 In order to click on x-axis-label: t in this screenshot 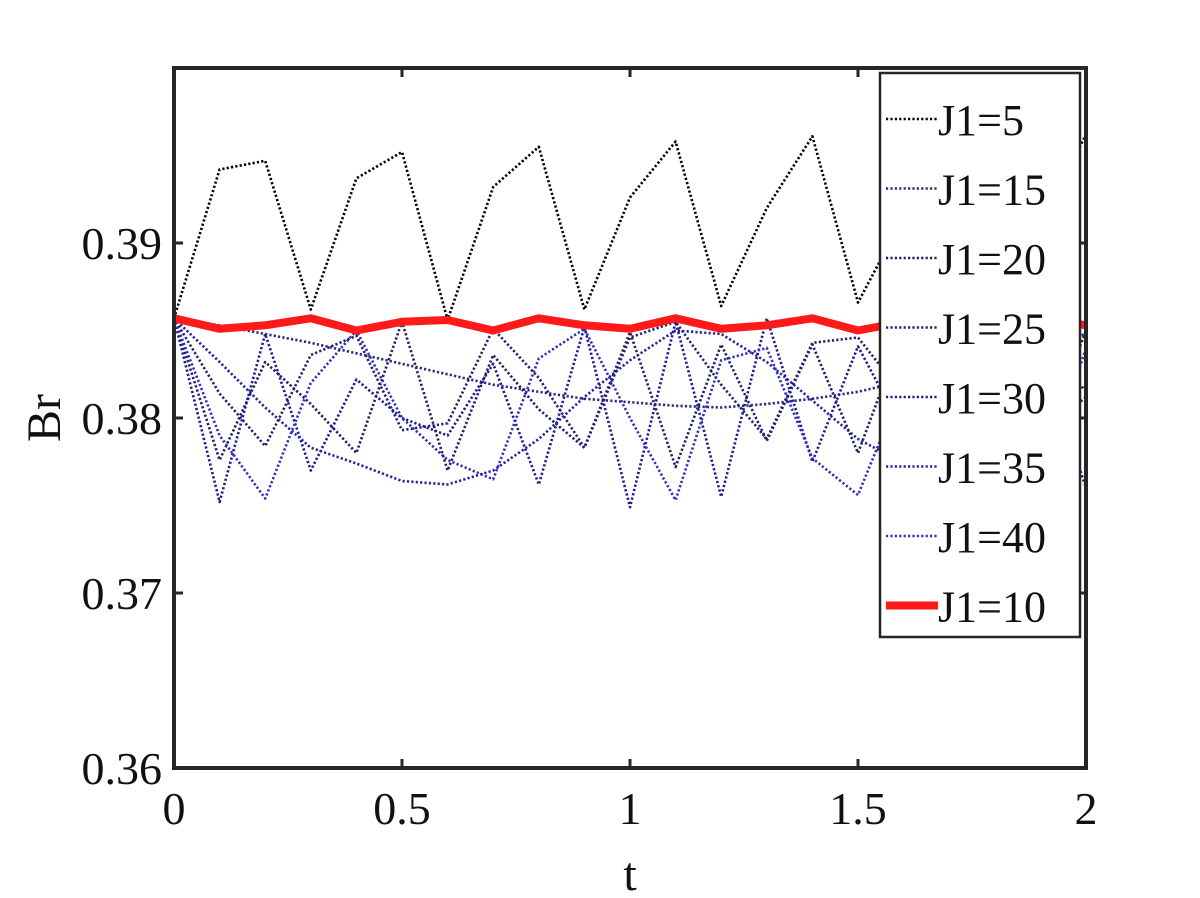, I will do `click(630, 873)`.